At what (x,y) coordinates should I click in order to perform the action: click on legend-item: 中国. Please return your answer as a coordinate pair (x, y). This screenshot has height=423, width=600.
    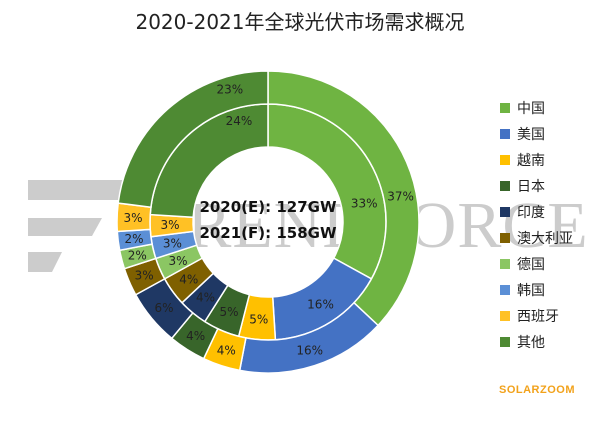
    Looking at the image, I should click on (536, 108).